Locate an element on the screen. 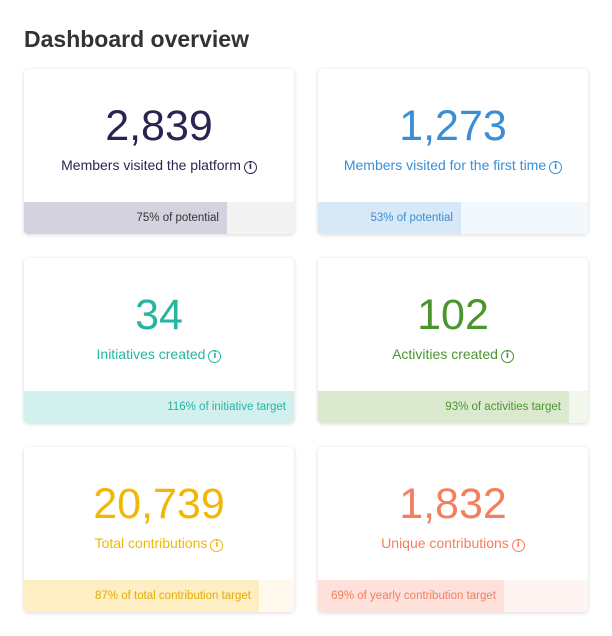 The height and width of the screenshot is (636, 612). progress-label: 69% of yearly contribution target is located at coordinates (413, 596).